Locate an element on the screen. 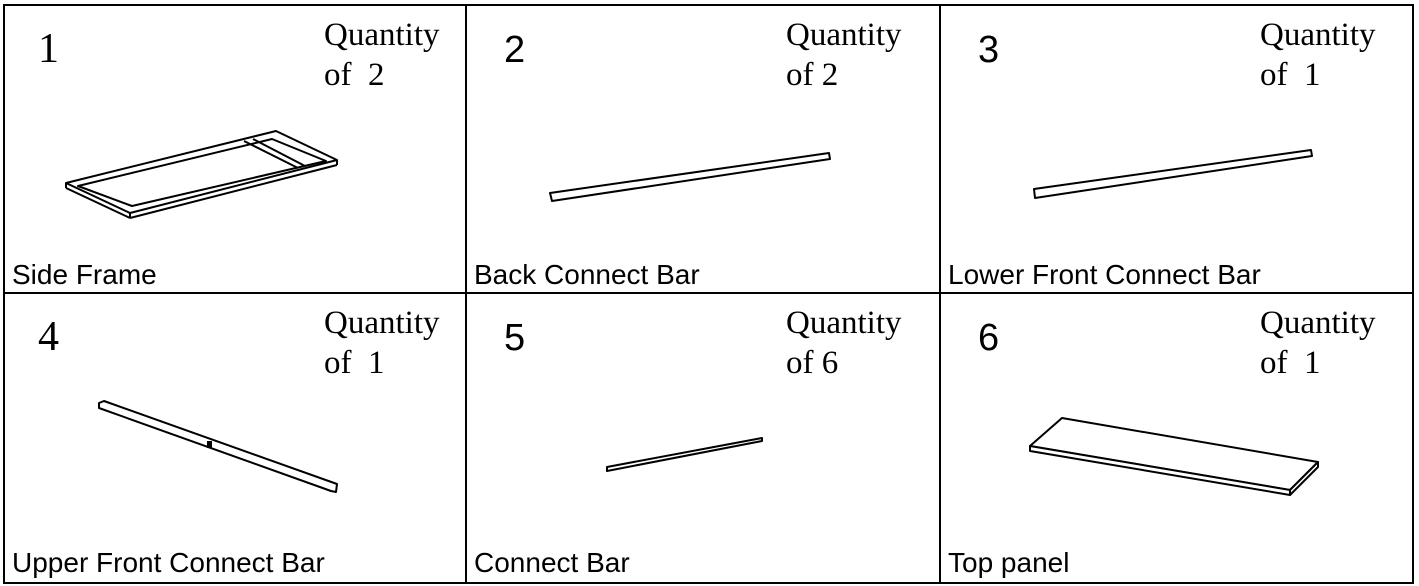  part-number: 1 is located at coordinates (48, 49).